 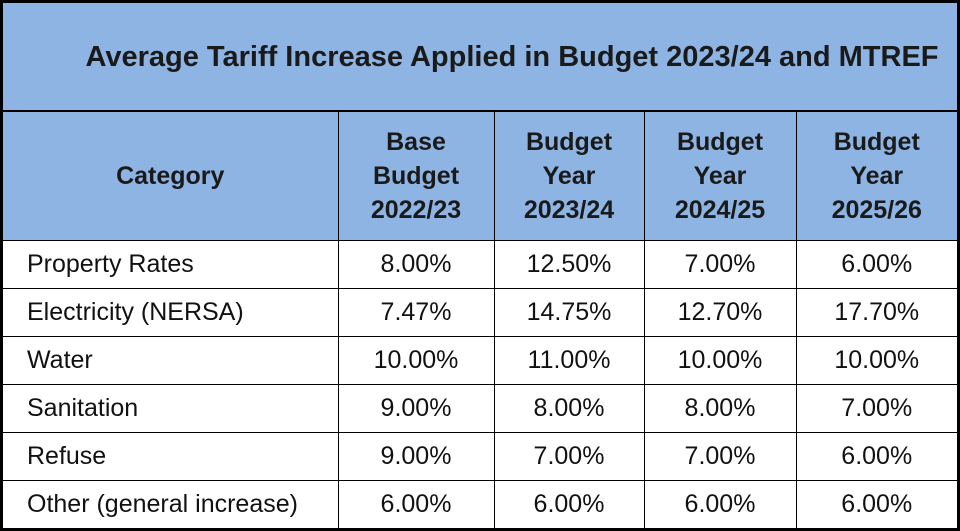 What do you see at coordinates (720, 312) in the screenshot?
I see `cell-value: 12.70%` at bounding box center [720, 312].